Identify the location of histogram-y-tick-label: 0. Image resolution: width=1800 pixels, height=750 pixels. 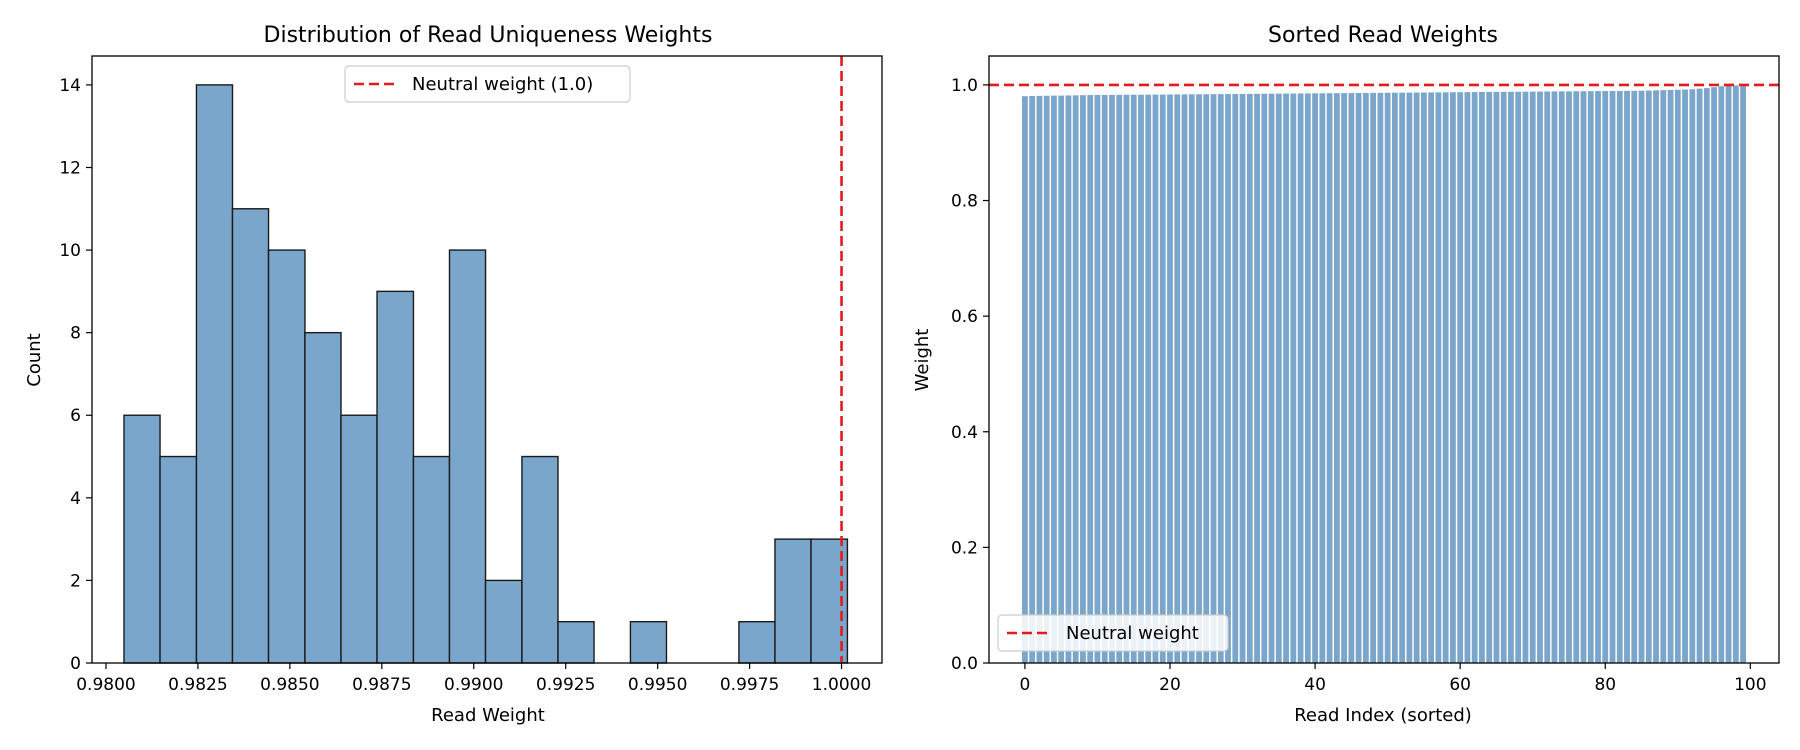
(75, 664).